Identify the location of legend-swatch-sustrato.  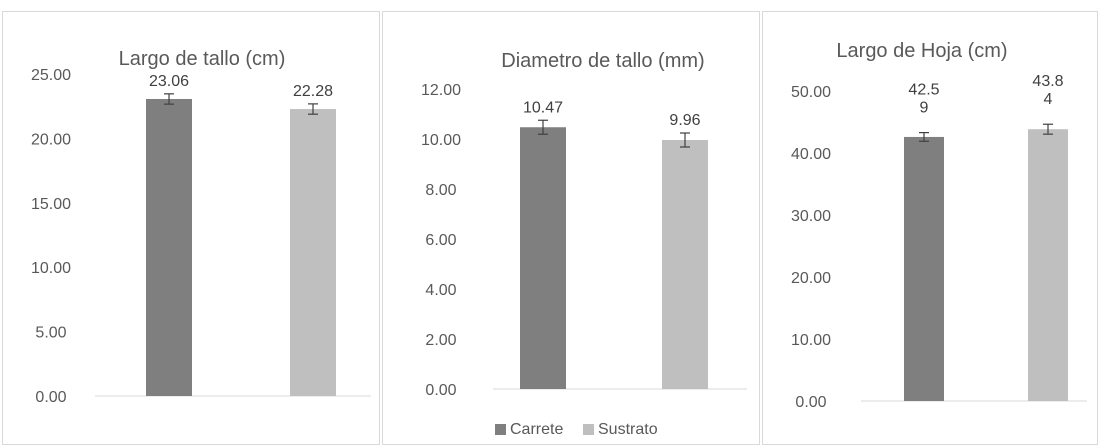
(588, 429).